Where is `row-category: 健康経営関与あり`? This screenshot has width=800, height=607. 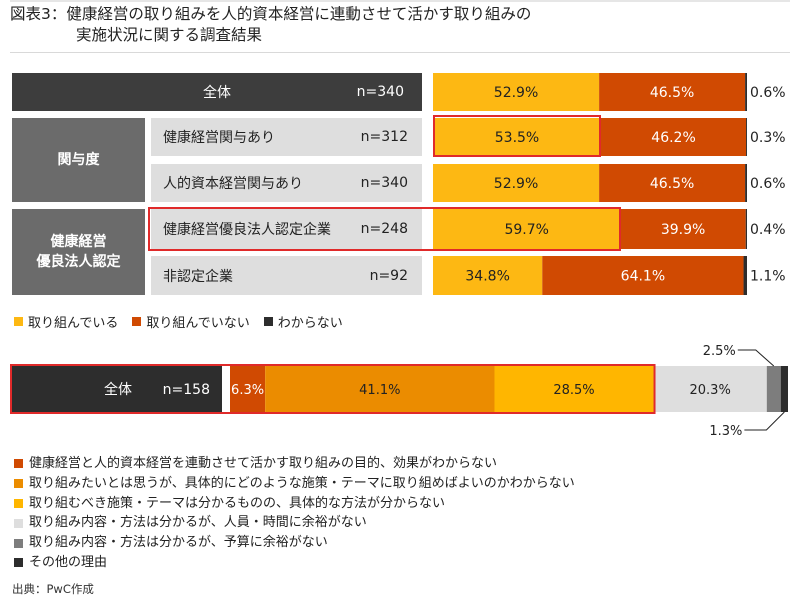
row-category: 健康経営関与あり is located at coordinates (219, 138).